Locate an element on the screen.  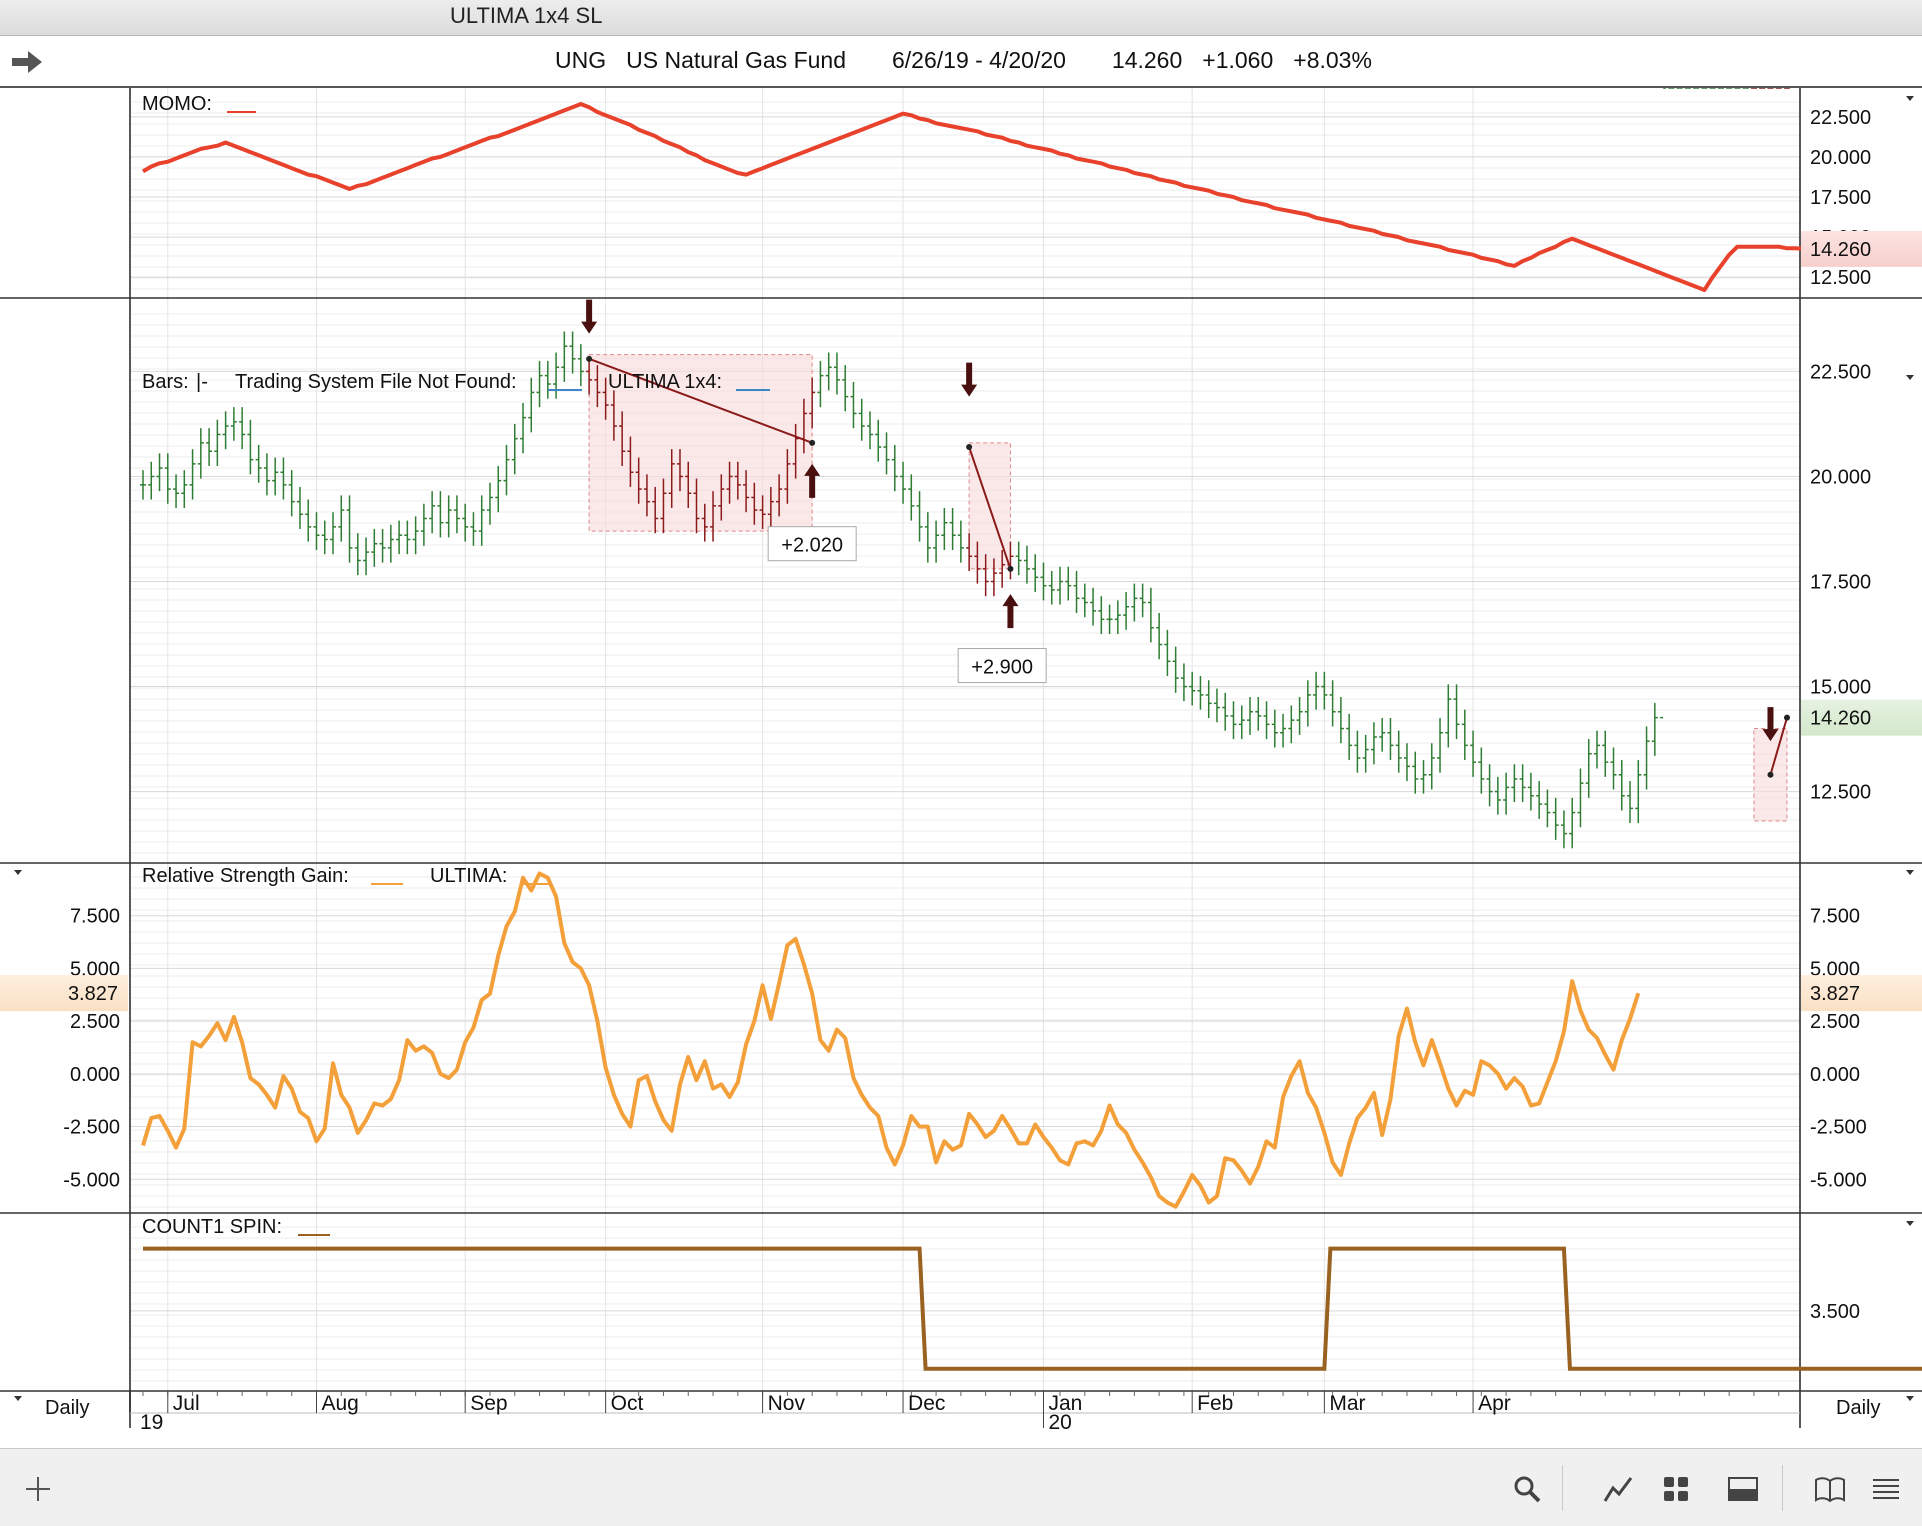
book-button is located at coordinates (1830, 1489).